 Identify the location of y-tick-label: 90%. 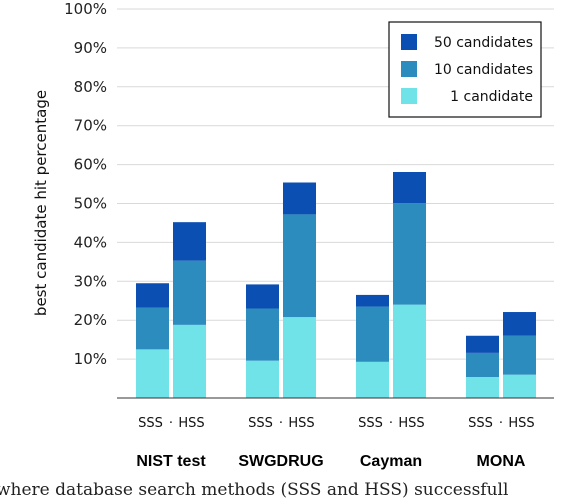
(90, 48).